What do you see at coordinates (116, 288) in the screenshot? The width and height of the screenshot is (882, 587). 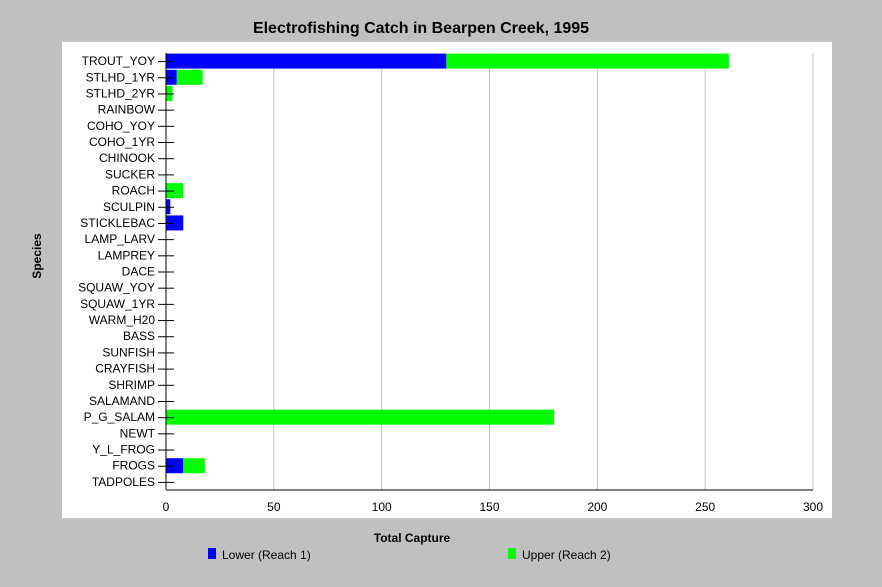 I see `y-tick-label: SQUAW_YOY` at bounding box center [116, 288].